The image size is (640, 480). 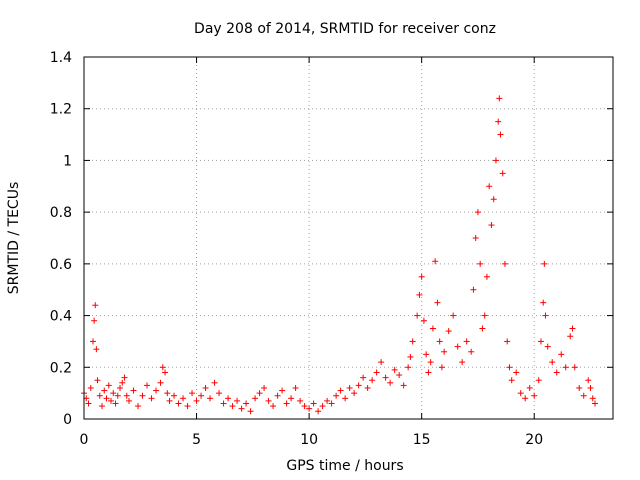 I want to click on x-tick-label: 10, so click(x=309, y=440).